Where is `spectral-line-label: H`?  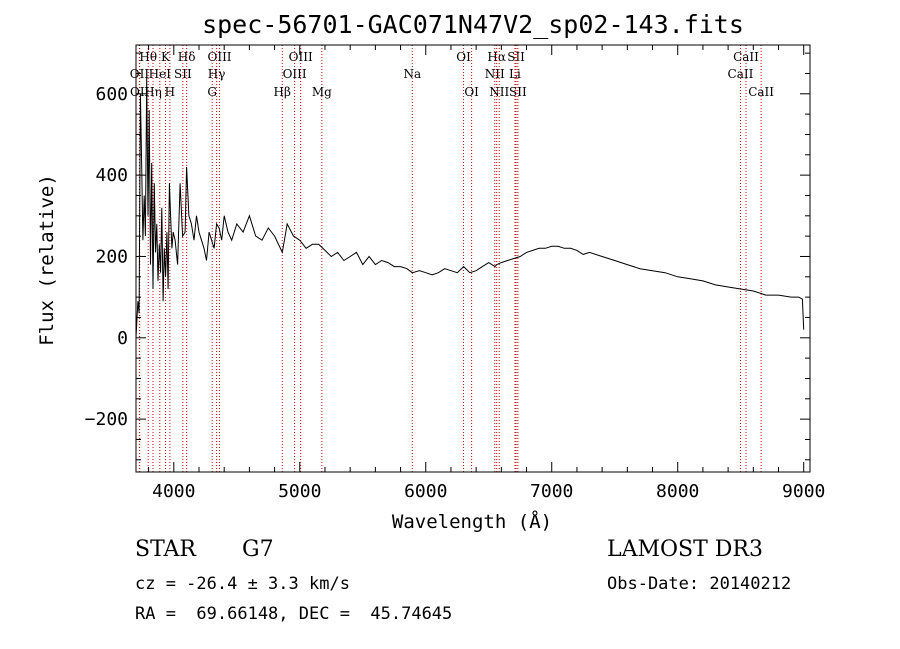
spectral-line-label: H is located at coordinates (170, 92).